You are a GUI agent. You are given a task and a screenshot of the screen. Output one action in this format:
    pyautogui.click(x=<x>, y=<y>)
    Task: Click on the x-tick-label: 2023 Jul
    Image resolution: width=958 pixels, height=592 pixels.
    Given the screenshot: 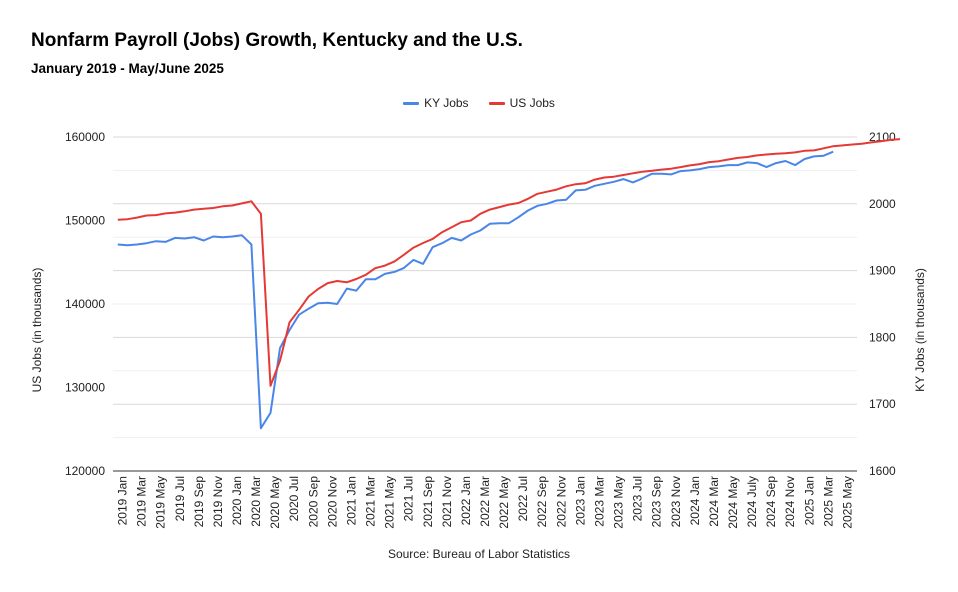 What is the action you would take?
    pyautogui.click(x=638, y=498)
    